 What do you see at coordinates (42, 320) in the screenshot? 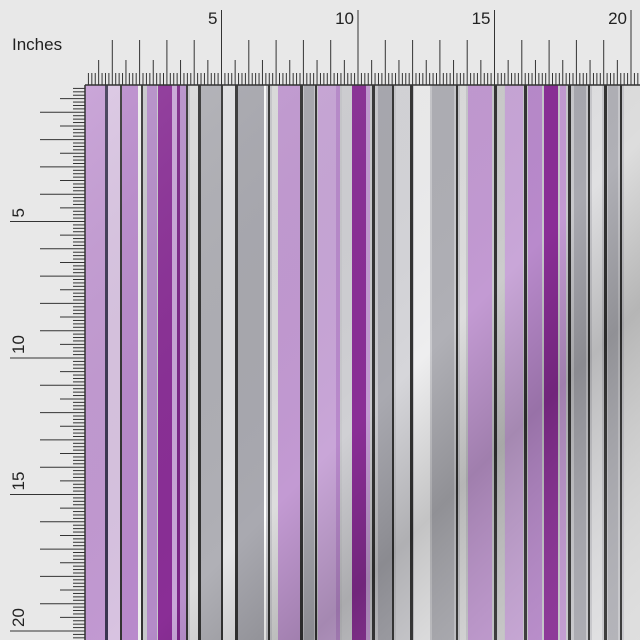
I see `left-ruler` at bounding box center [42, 320].